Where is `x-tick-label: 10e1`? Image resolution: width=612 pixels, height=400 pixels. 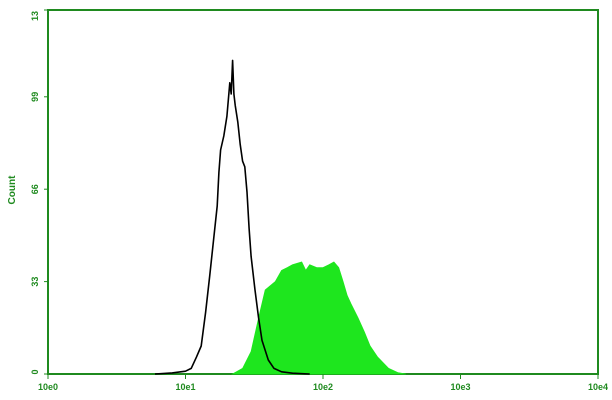 x-tick-label: 10e1 is located at coordinates (185, 387).